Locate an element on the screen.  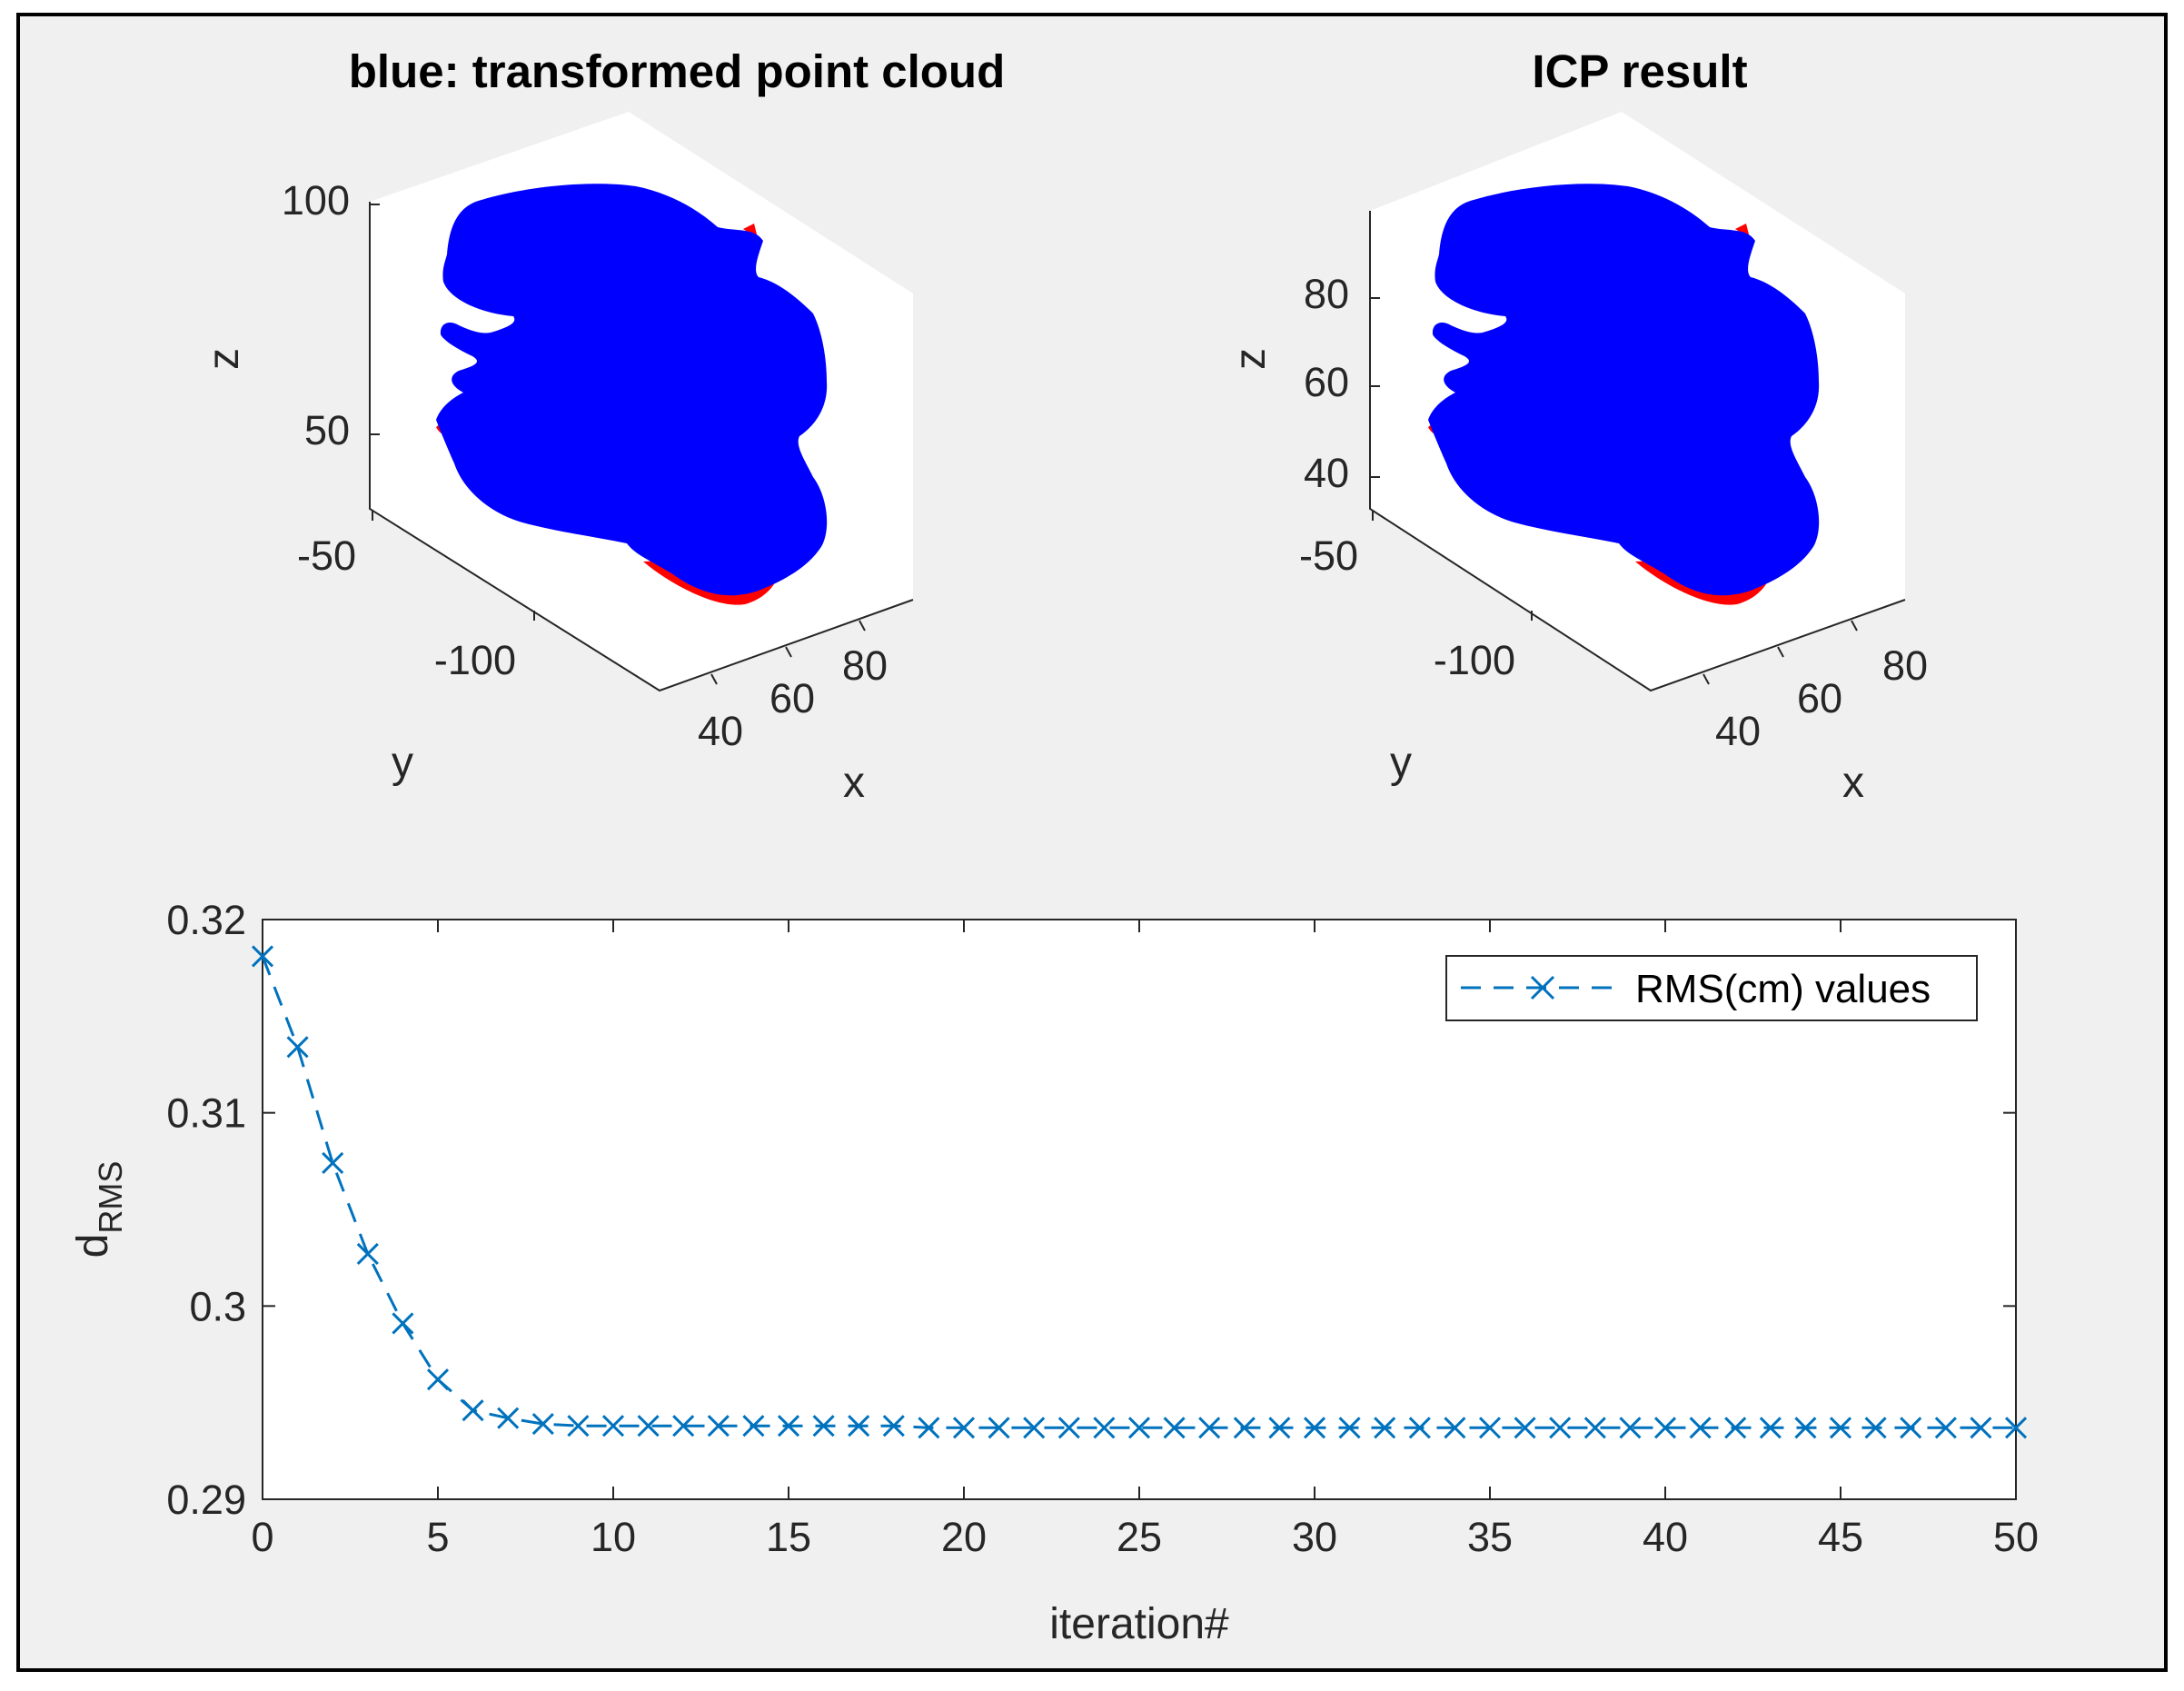
rms-y-tick-label: 0.3 is located at coordinates (217, 1306).